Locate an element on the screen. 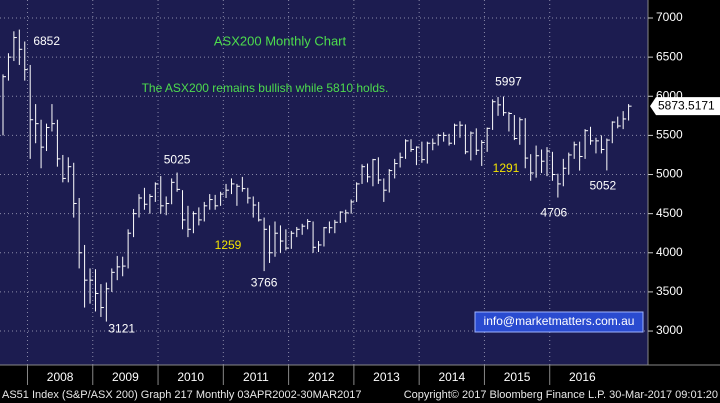  y-tick-label: 3500 is located at coordinates (669, 291).